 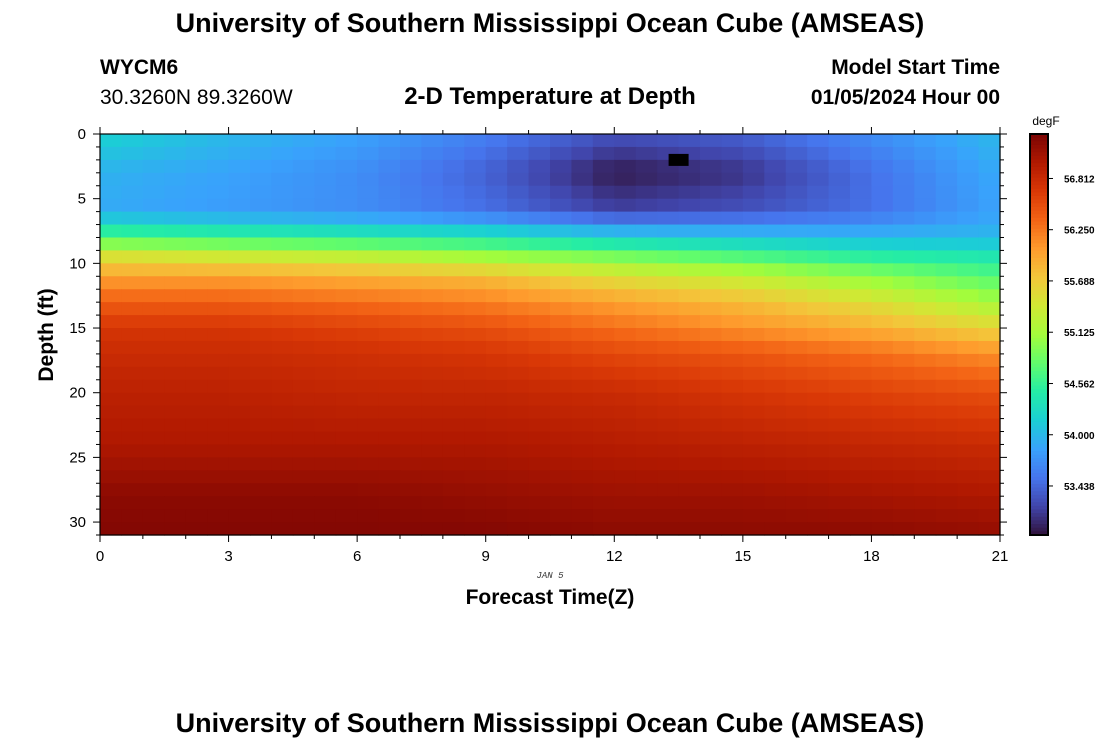 What do you see at coordinates (905, 97) in the screenshot?
I see `model-start-value: 01/05/2024 Hour 00` at bounding box center [905, 97].